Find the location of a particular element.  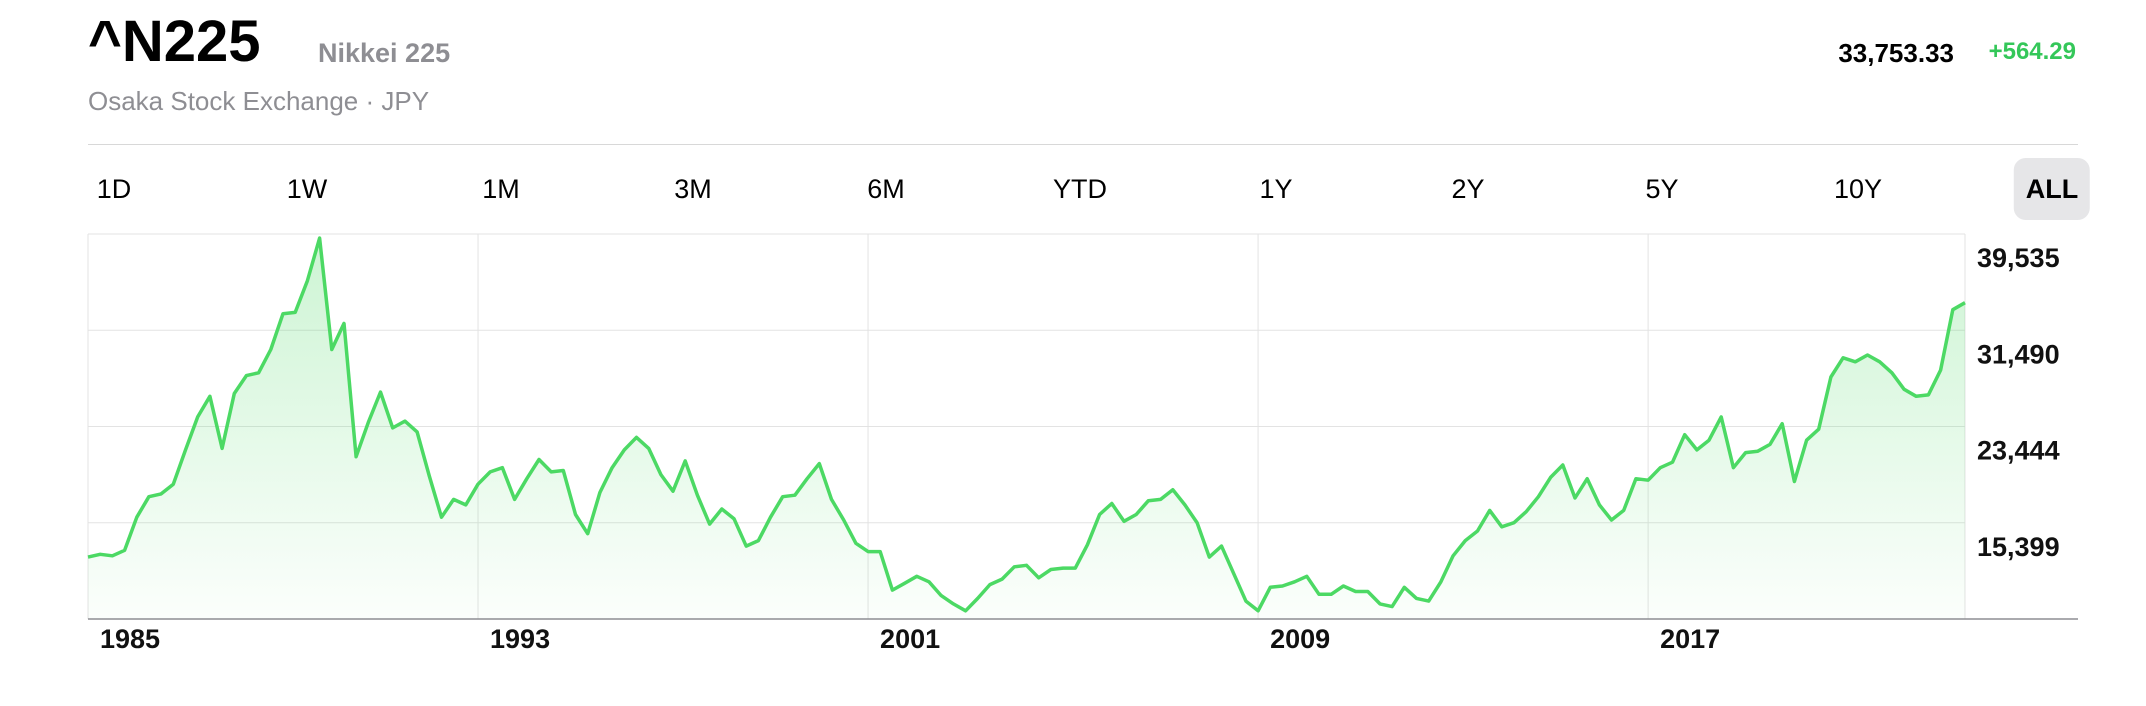

range-button: YTD is located at coordinates (1080, 189).